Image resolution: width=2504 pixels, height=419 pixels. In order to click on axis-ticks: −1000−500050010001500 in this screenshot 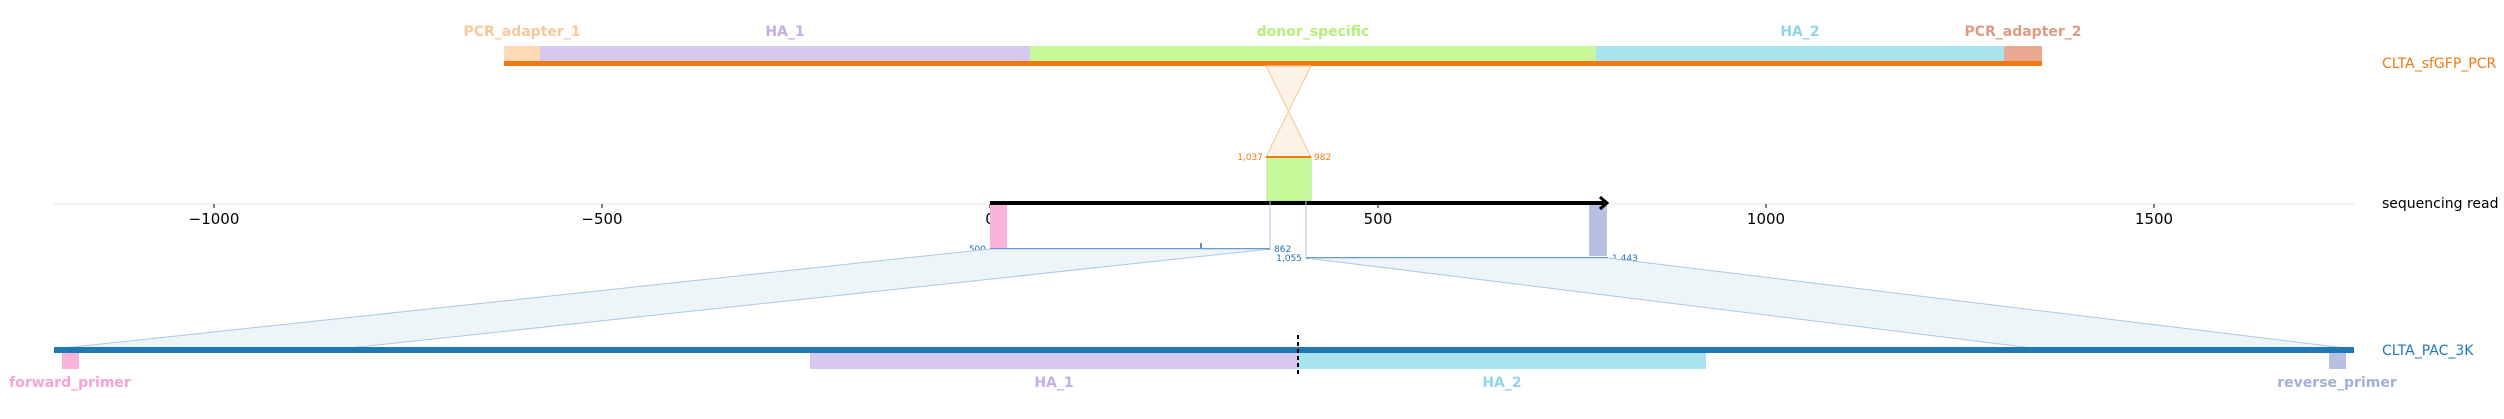, I will do `click(1181, 216)`.